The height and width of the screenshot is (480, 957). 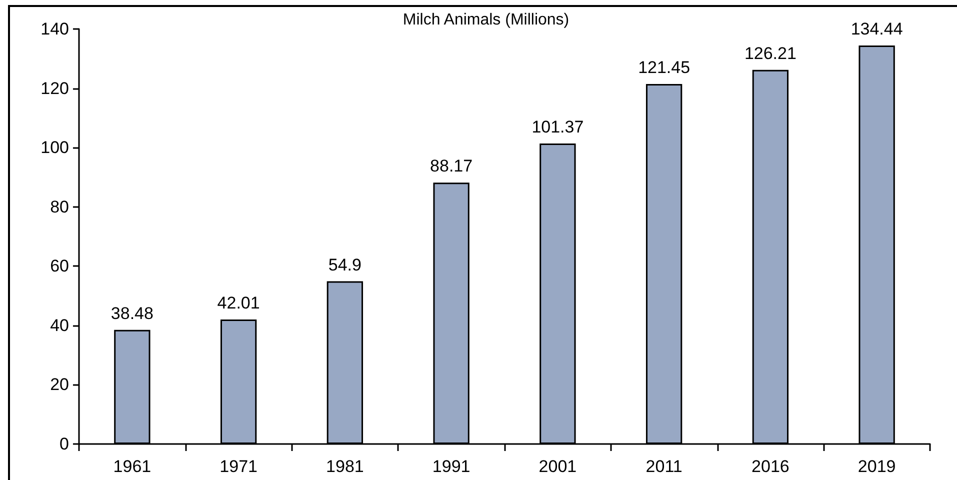 I want to click on data-label: 101.37, so click(x=558, y=127).